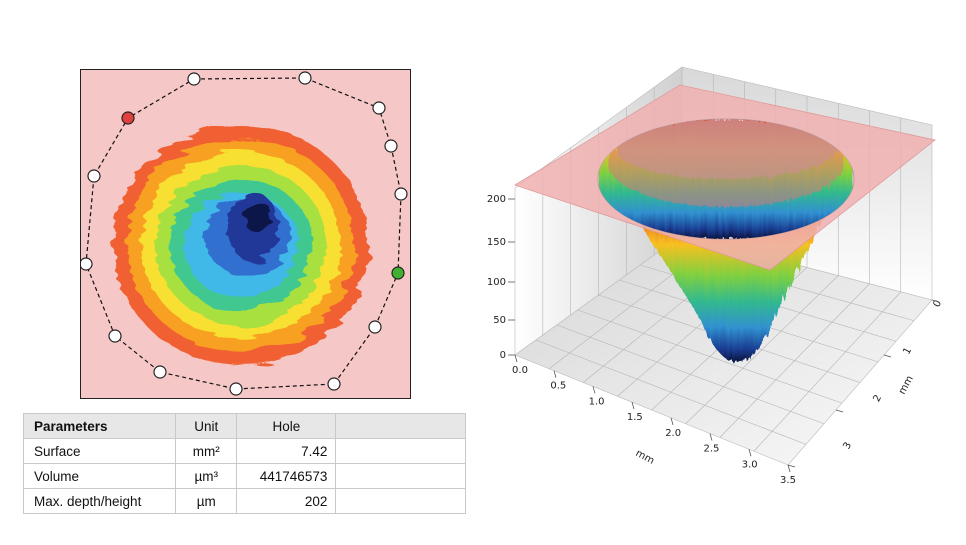 This screenshot has height=545, width=966. Describe the element at coordinates (99, 501) in the screenshot. I see `row-name: Max. depth/height` at that location.